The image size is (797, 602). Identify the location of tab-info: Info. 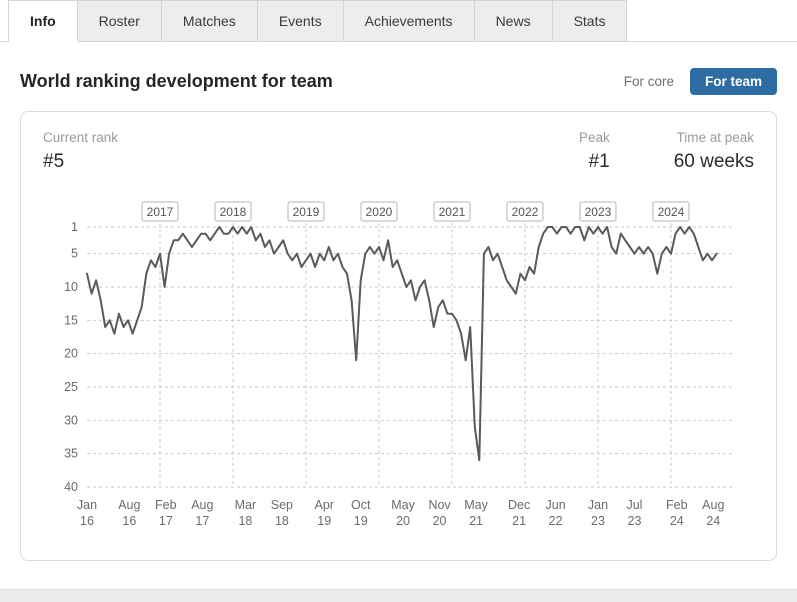
(43, 21).